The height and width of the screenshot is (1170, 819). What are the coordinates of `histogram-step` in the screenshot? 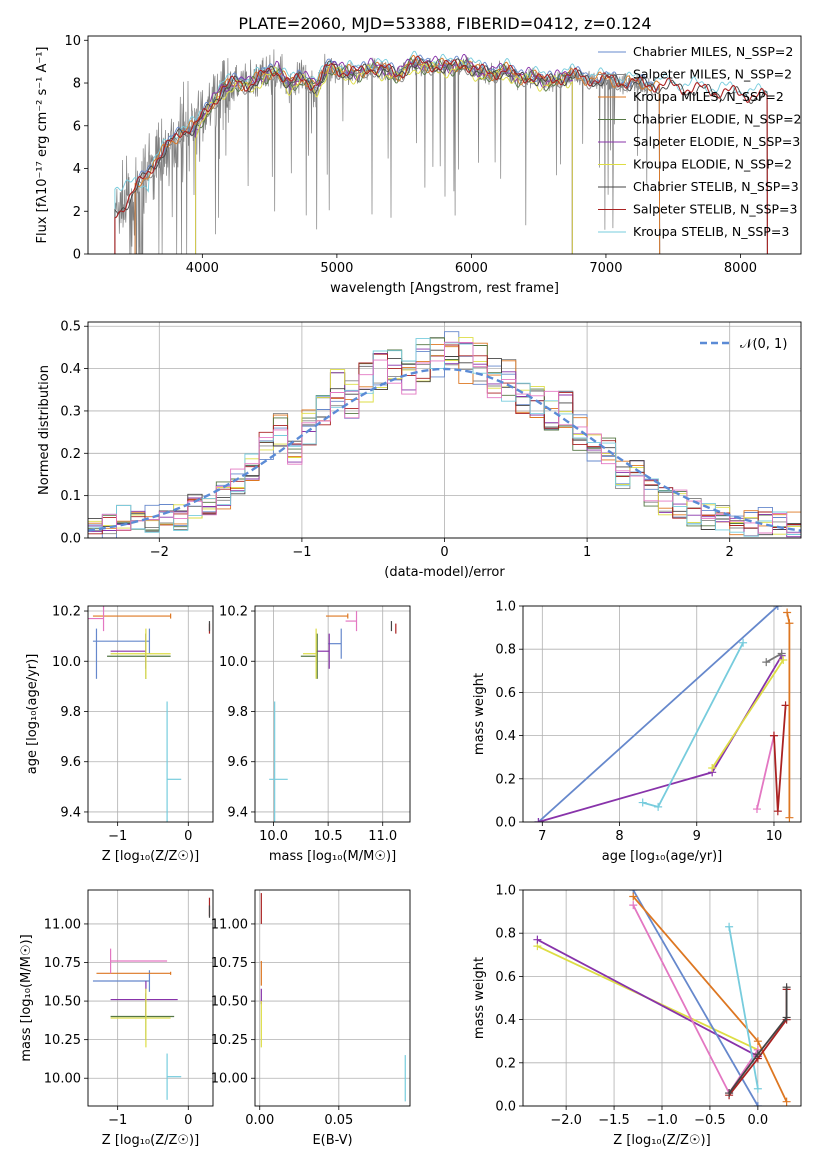 It's located at (444, 437).